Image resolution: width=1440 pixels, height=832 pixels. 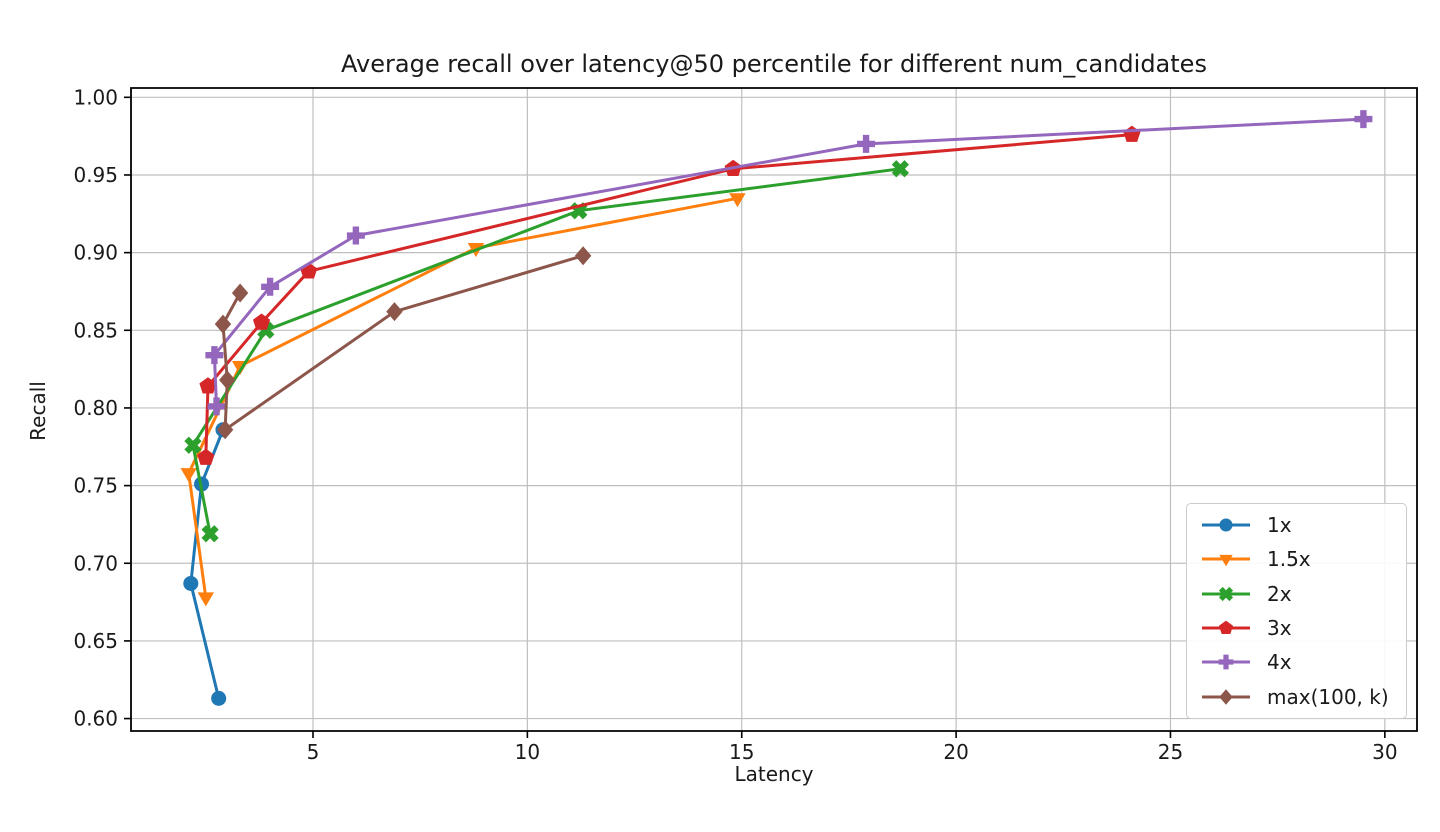 What do you see at coordinates (1279, 628) in the screenshot?
I see `legend-label: 3x` at bounding box center [1279, 628].